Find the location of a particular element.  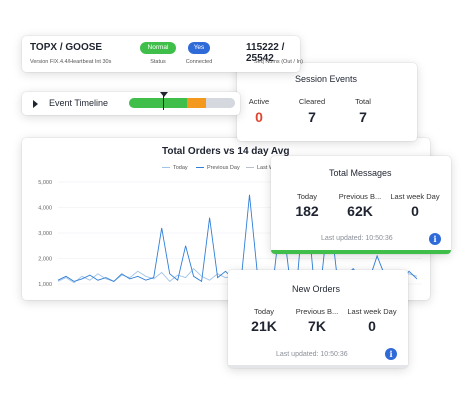

messages-last-updated: Last updated: 10:50:36 is located at coordinates (357, 238).